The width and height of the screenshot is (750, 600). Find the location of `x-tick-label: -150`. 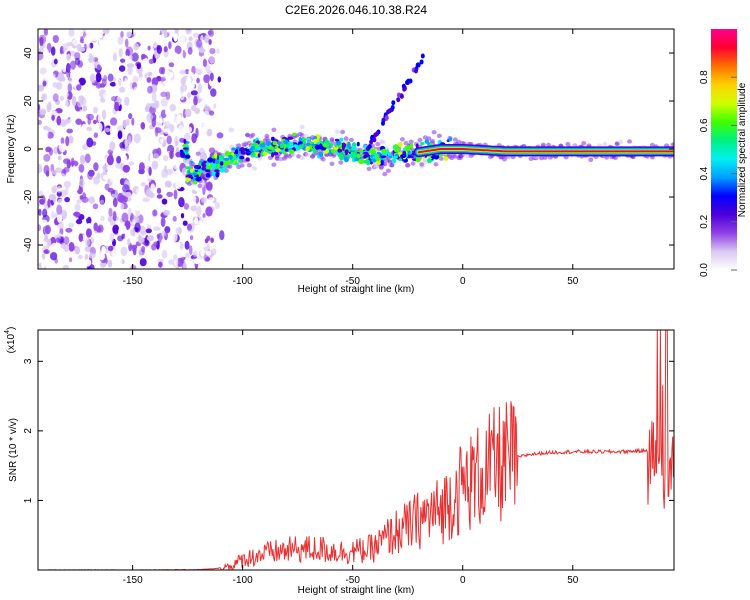

x-tick-label: -150 is located at coordinates (133, 281).